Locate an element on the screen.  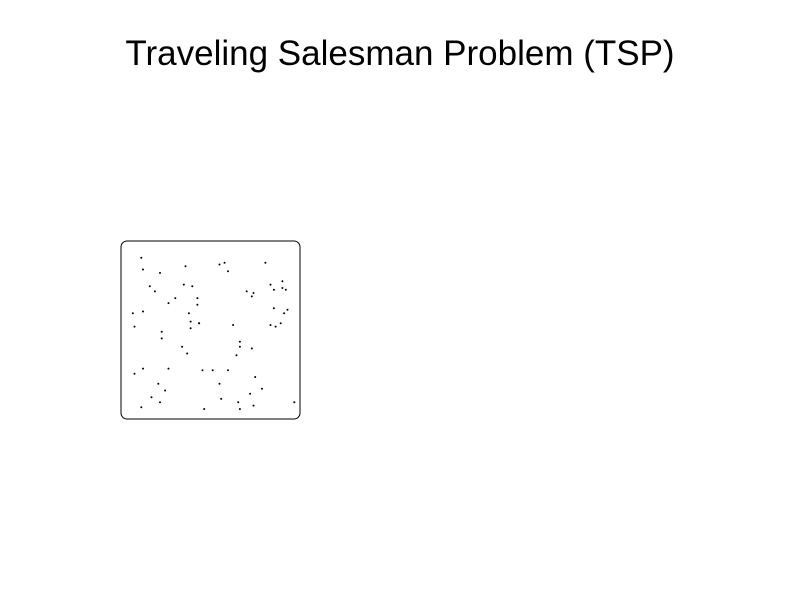
page-title: Traveling Salesman Problem (TSP) is located at coordinates (400, 53).